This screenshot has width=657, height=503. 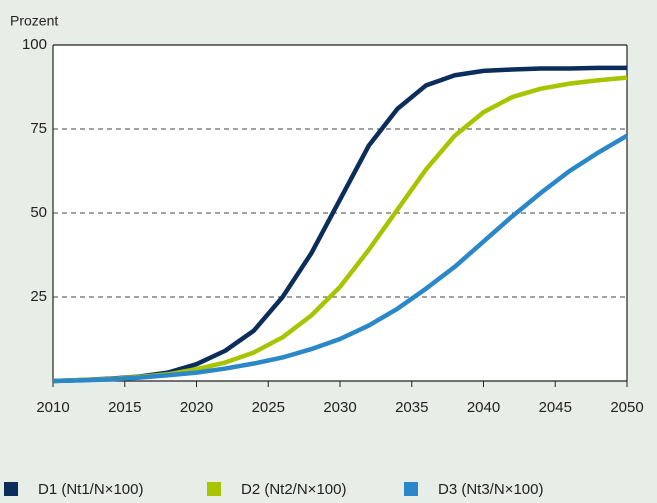 I want to click on x-tick-label: 2030, so click(x=339, y=407).